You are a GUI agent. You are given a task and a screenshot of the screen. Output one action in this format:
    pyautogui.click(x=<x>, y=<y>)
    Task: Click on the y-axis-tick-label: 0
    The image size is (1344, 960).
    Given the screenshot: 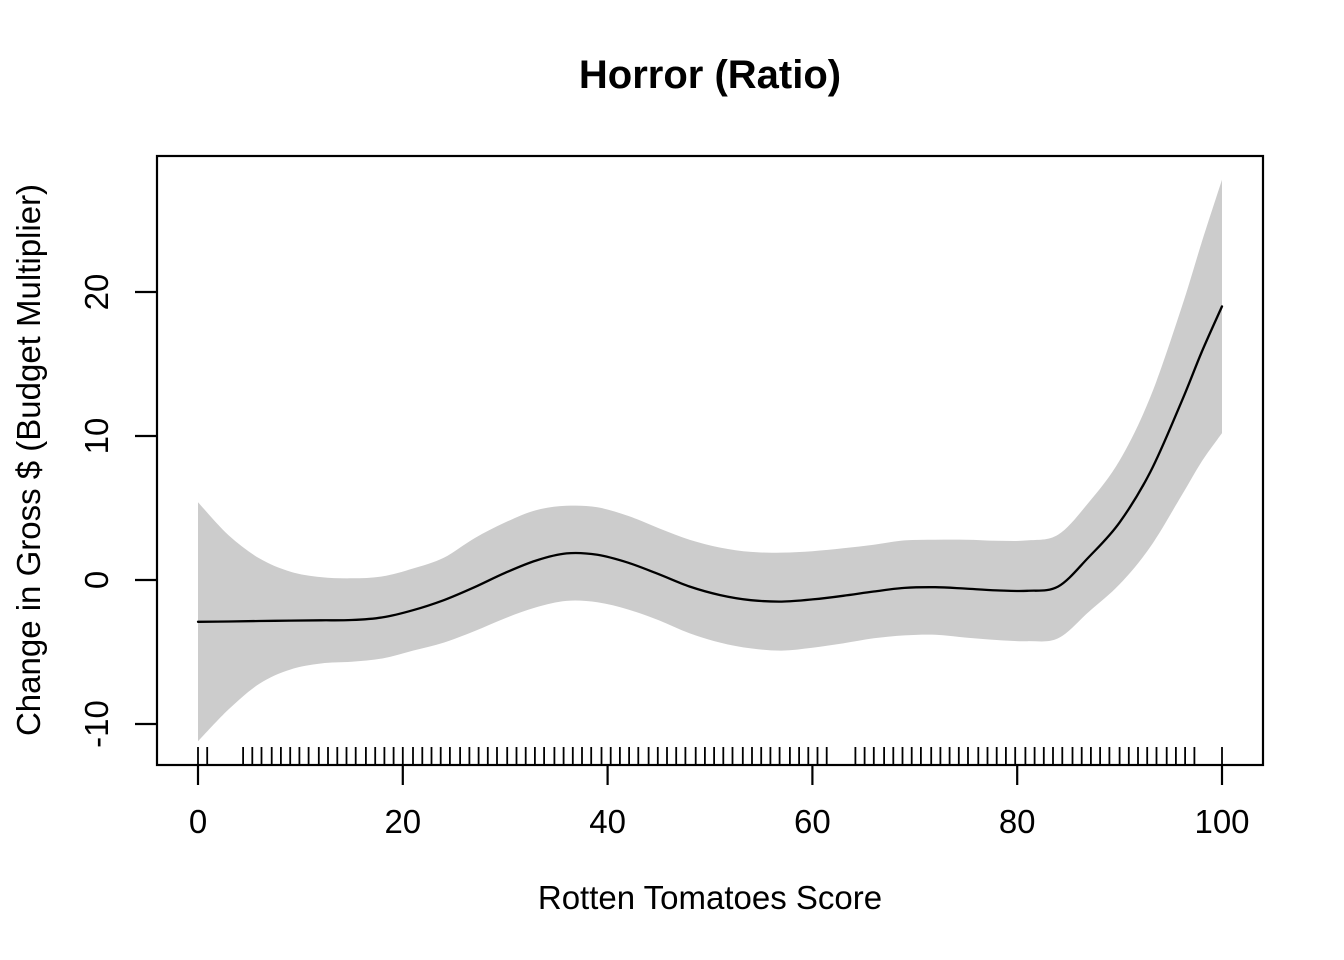 What is the action you would take?
    pyautogui.click(x=96, y=580)
    